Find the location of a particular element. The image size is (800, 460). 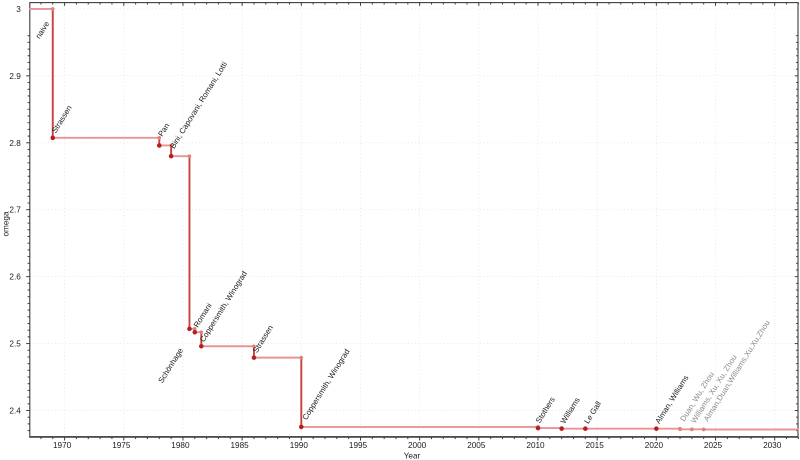

svg-text: 2010 is located at coordinates (535, 445).